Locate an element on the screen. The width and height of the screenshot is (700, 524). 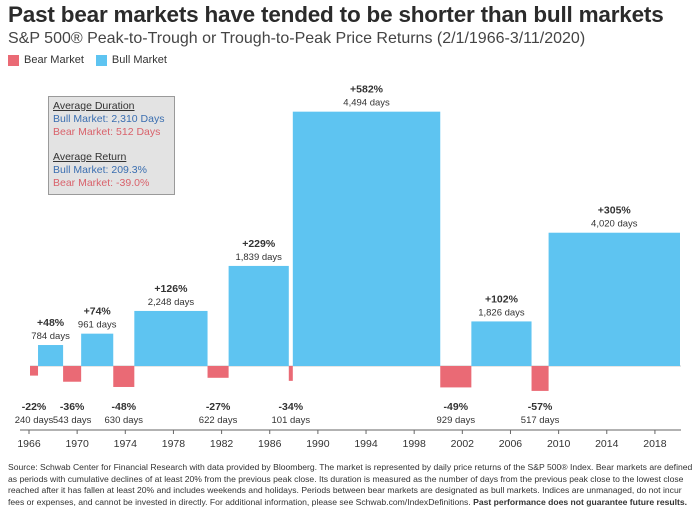
x-tick-label-2010: 2010 is located at coordinates (559, 444).